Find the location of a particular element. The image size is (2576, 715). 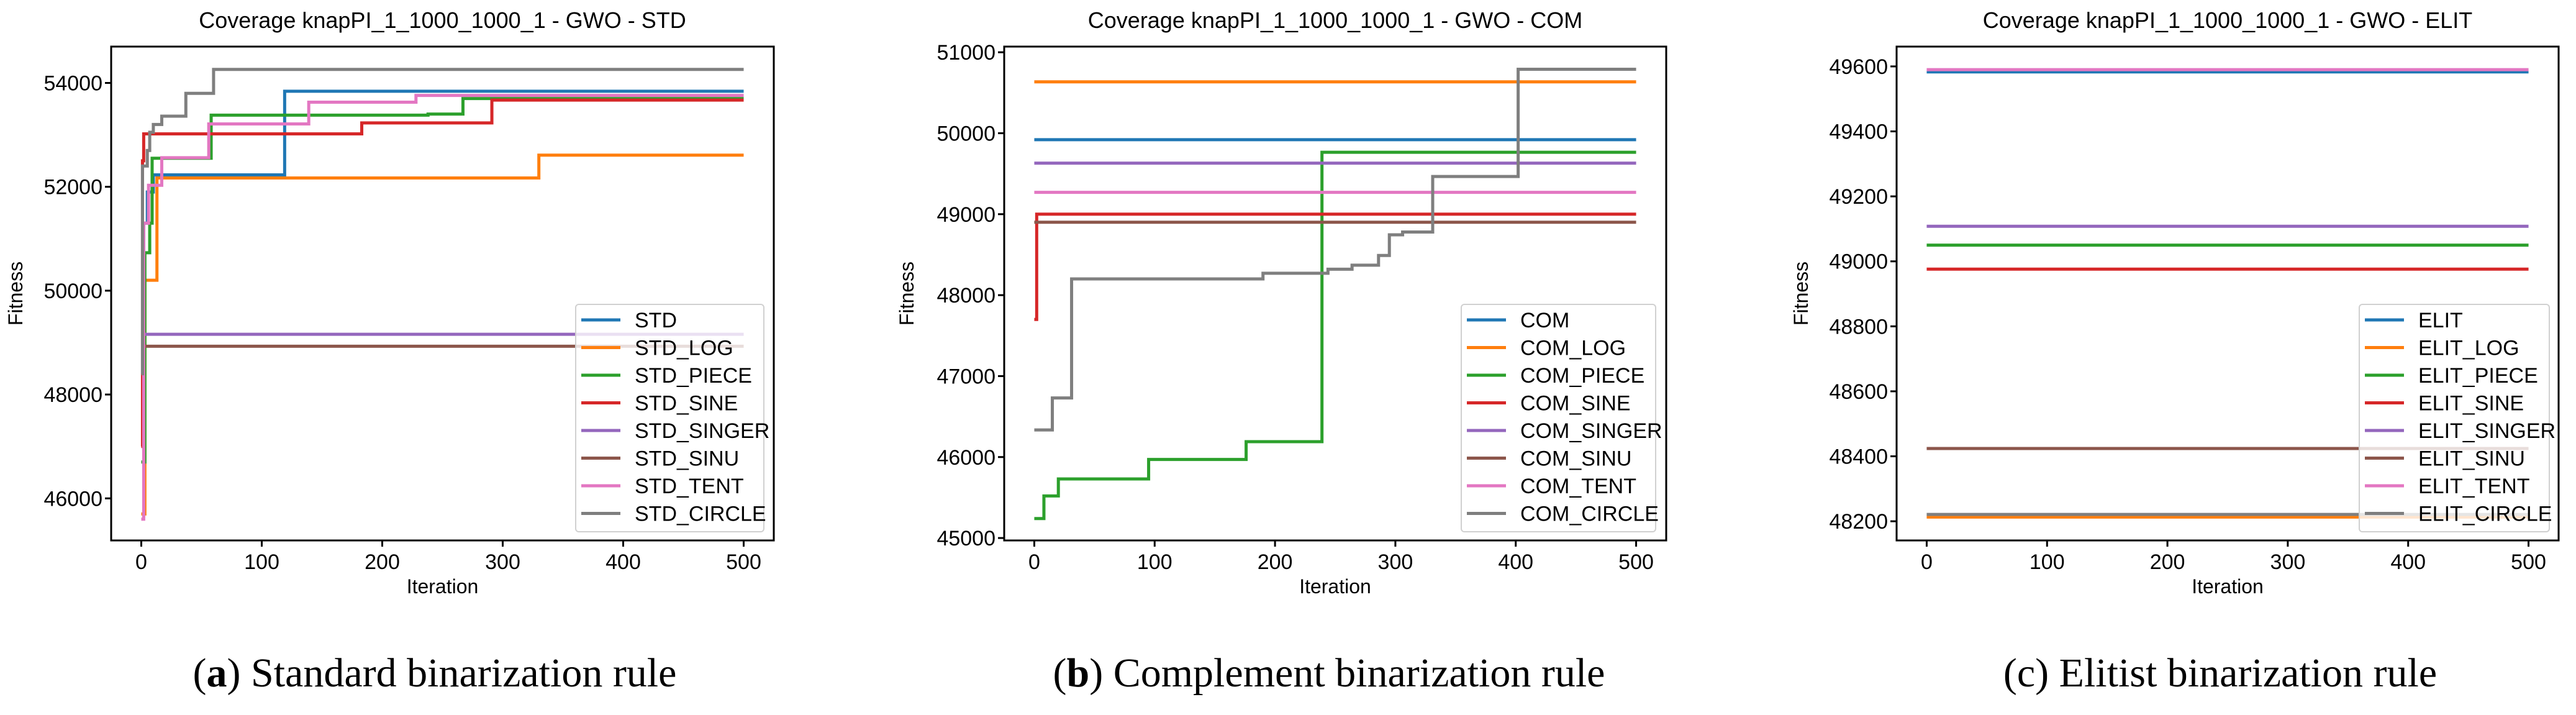

series-line-com_sine is located at coordinates (1335, 266).